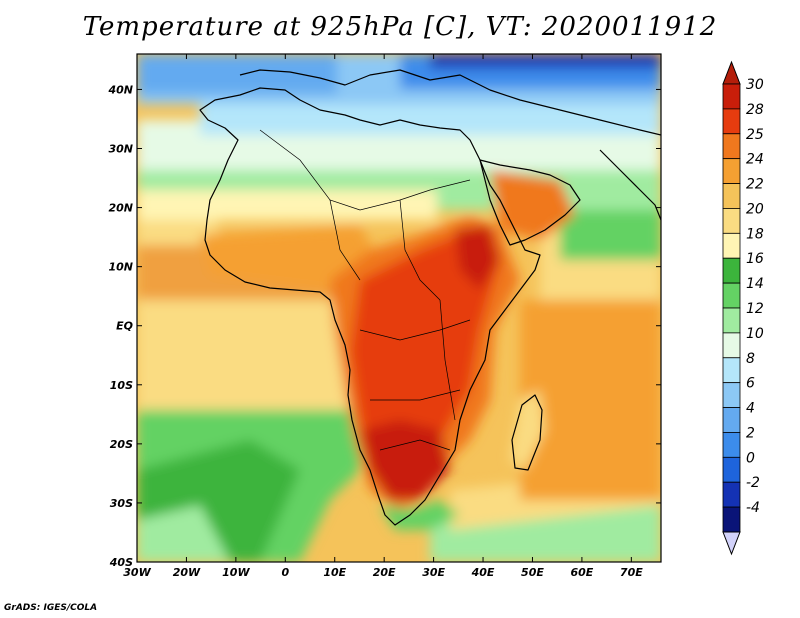 The height and width of the screenshot is (618, 800). Describe the element at coordinates (121, 444) in the screenshot. I see `lat-tick-label: 20S` at that location.